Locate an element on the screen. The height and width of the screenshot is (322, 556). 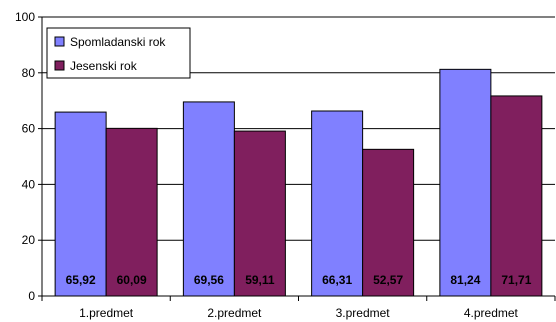
bar-value-label: 59,11 is located at coordinates (260, 280).